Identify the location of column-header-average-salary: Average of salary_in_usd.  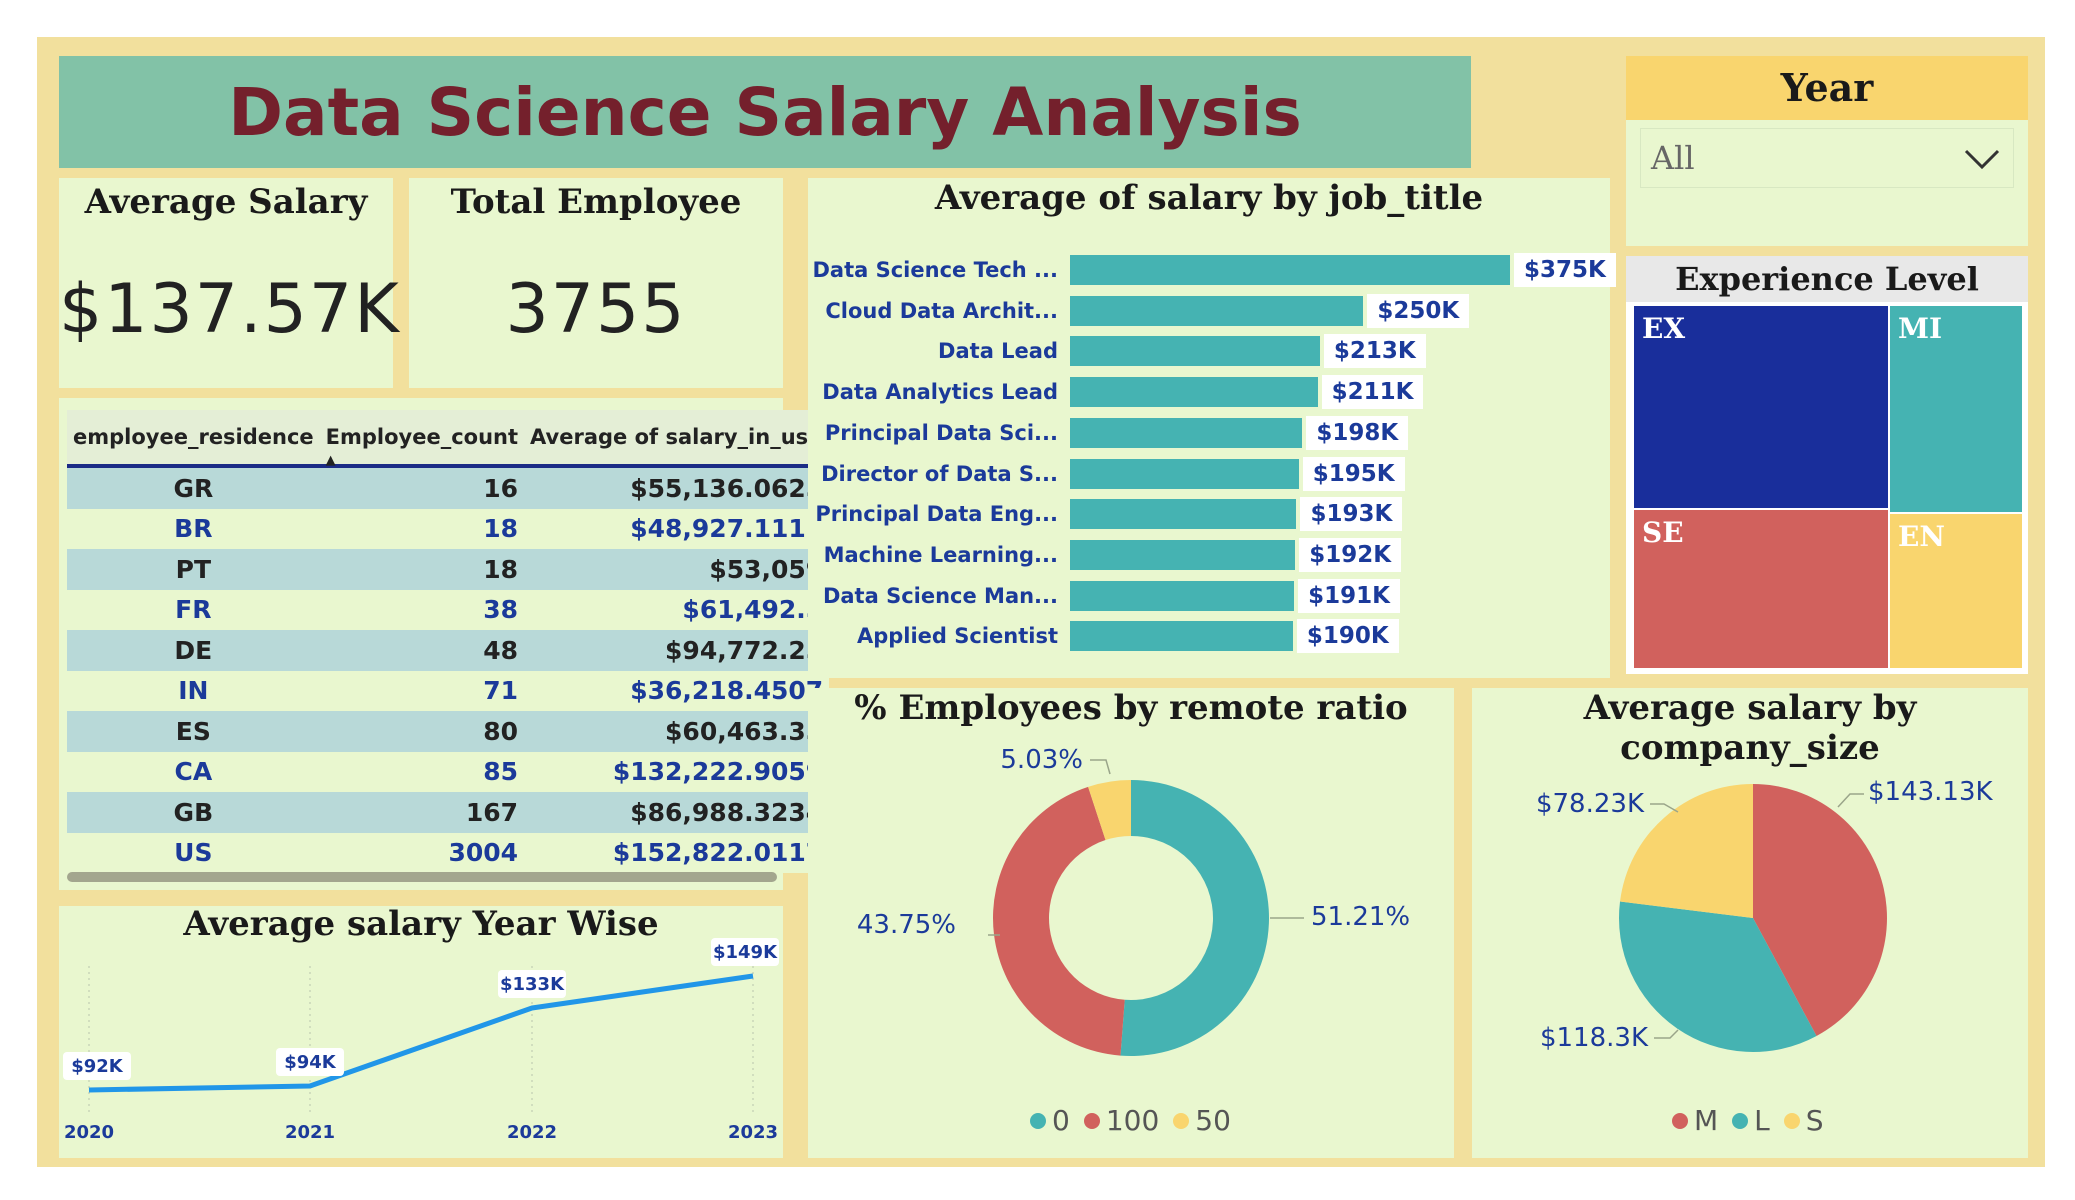
(677, 439).